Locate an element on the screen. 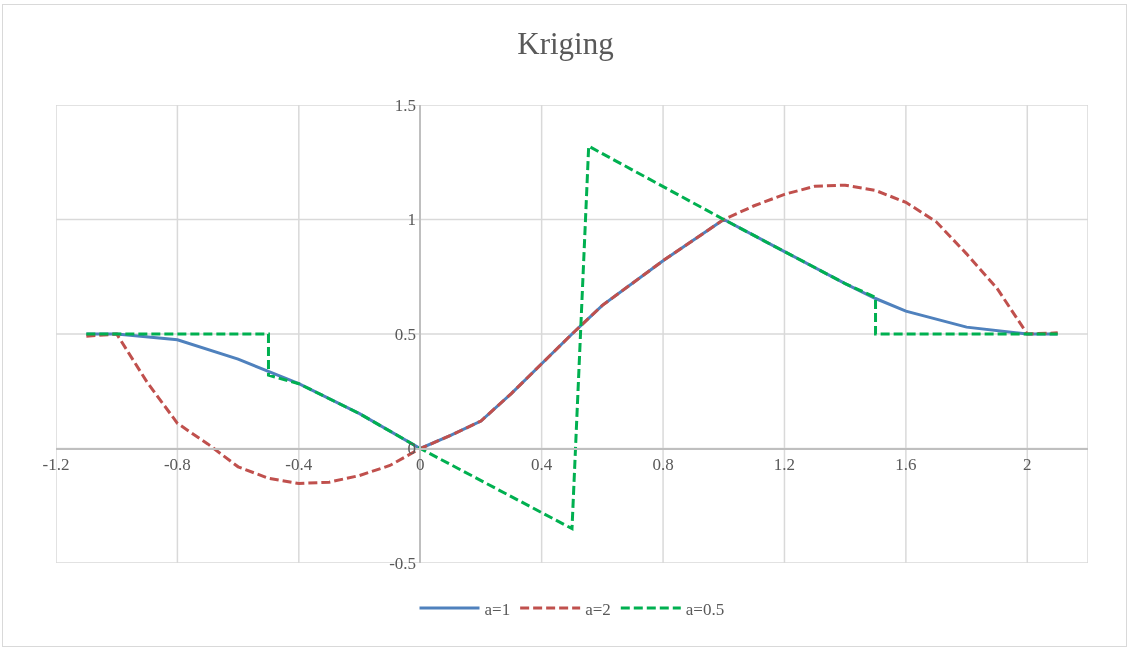 The image size is (1131, 651). y-tick-label: 1 is located at coordinates (412, 220).